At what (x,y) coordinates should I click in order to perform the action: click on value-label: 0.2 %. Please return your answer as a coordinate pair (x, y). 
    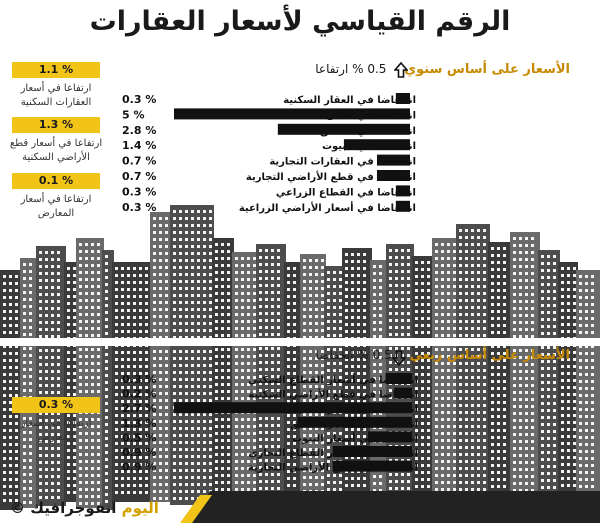
    Looking at the image, I should click on (139, 394).